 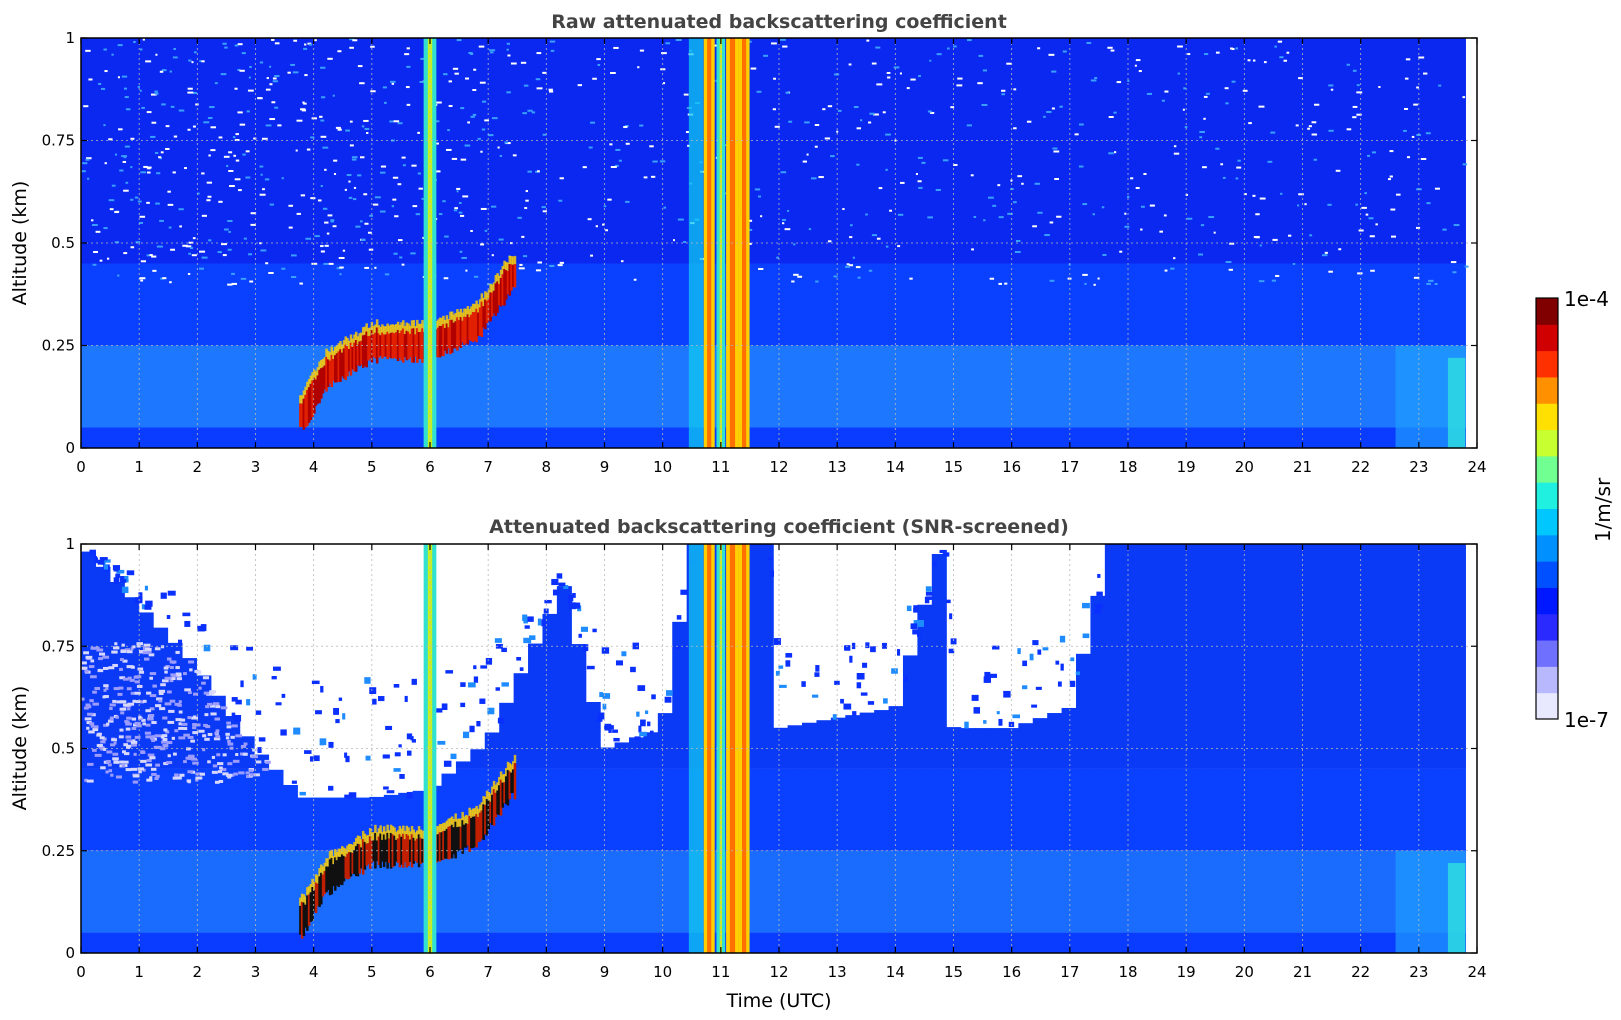 I want to click on x-tick-label: 15, so click(x=953, y=467).